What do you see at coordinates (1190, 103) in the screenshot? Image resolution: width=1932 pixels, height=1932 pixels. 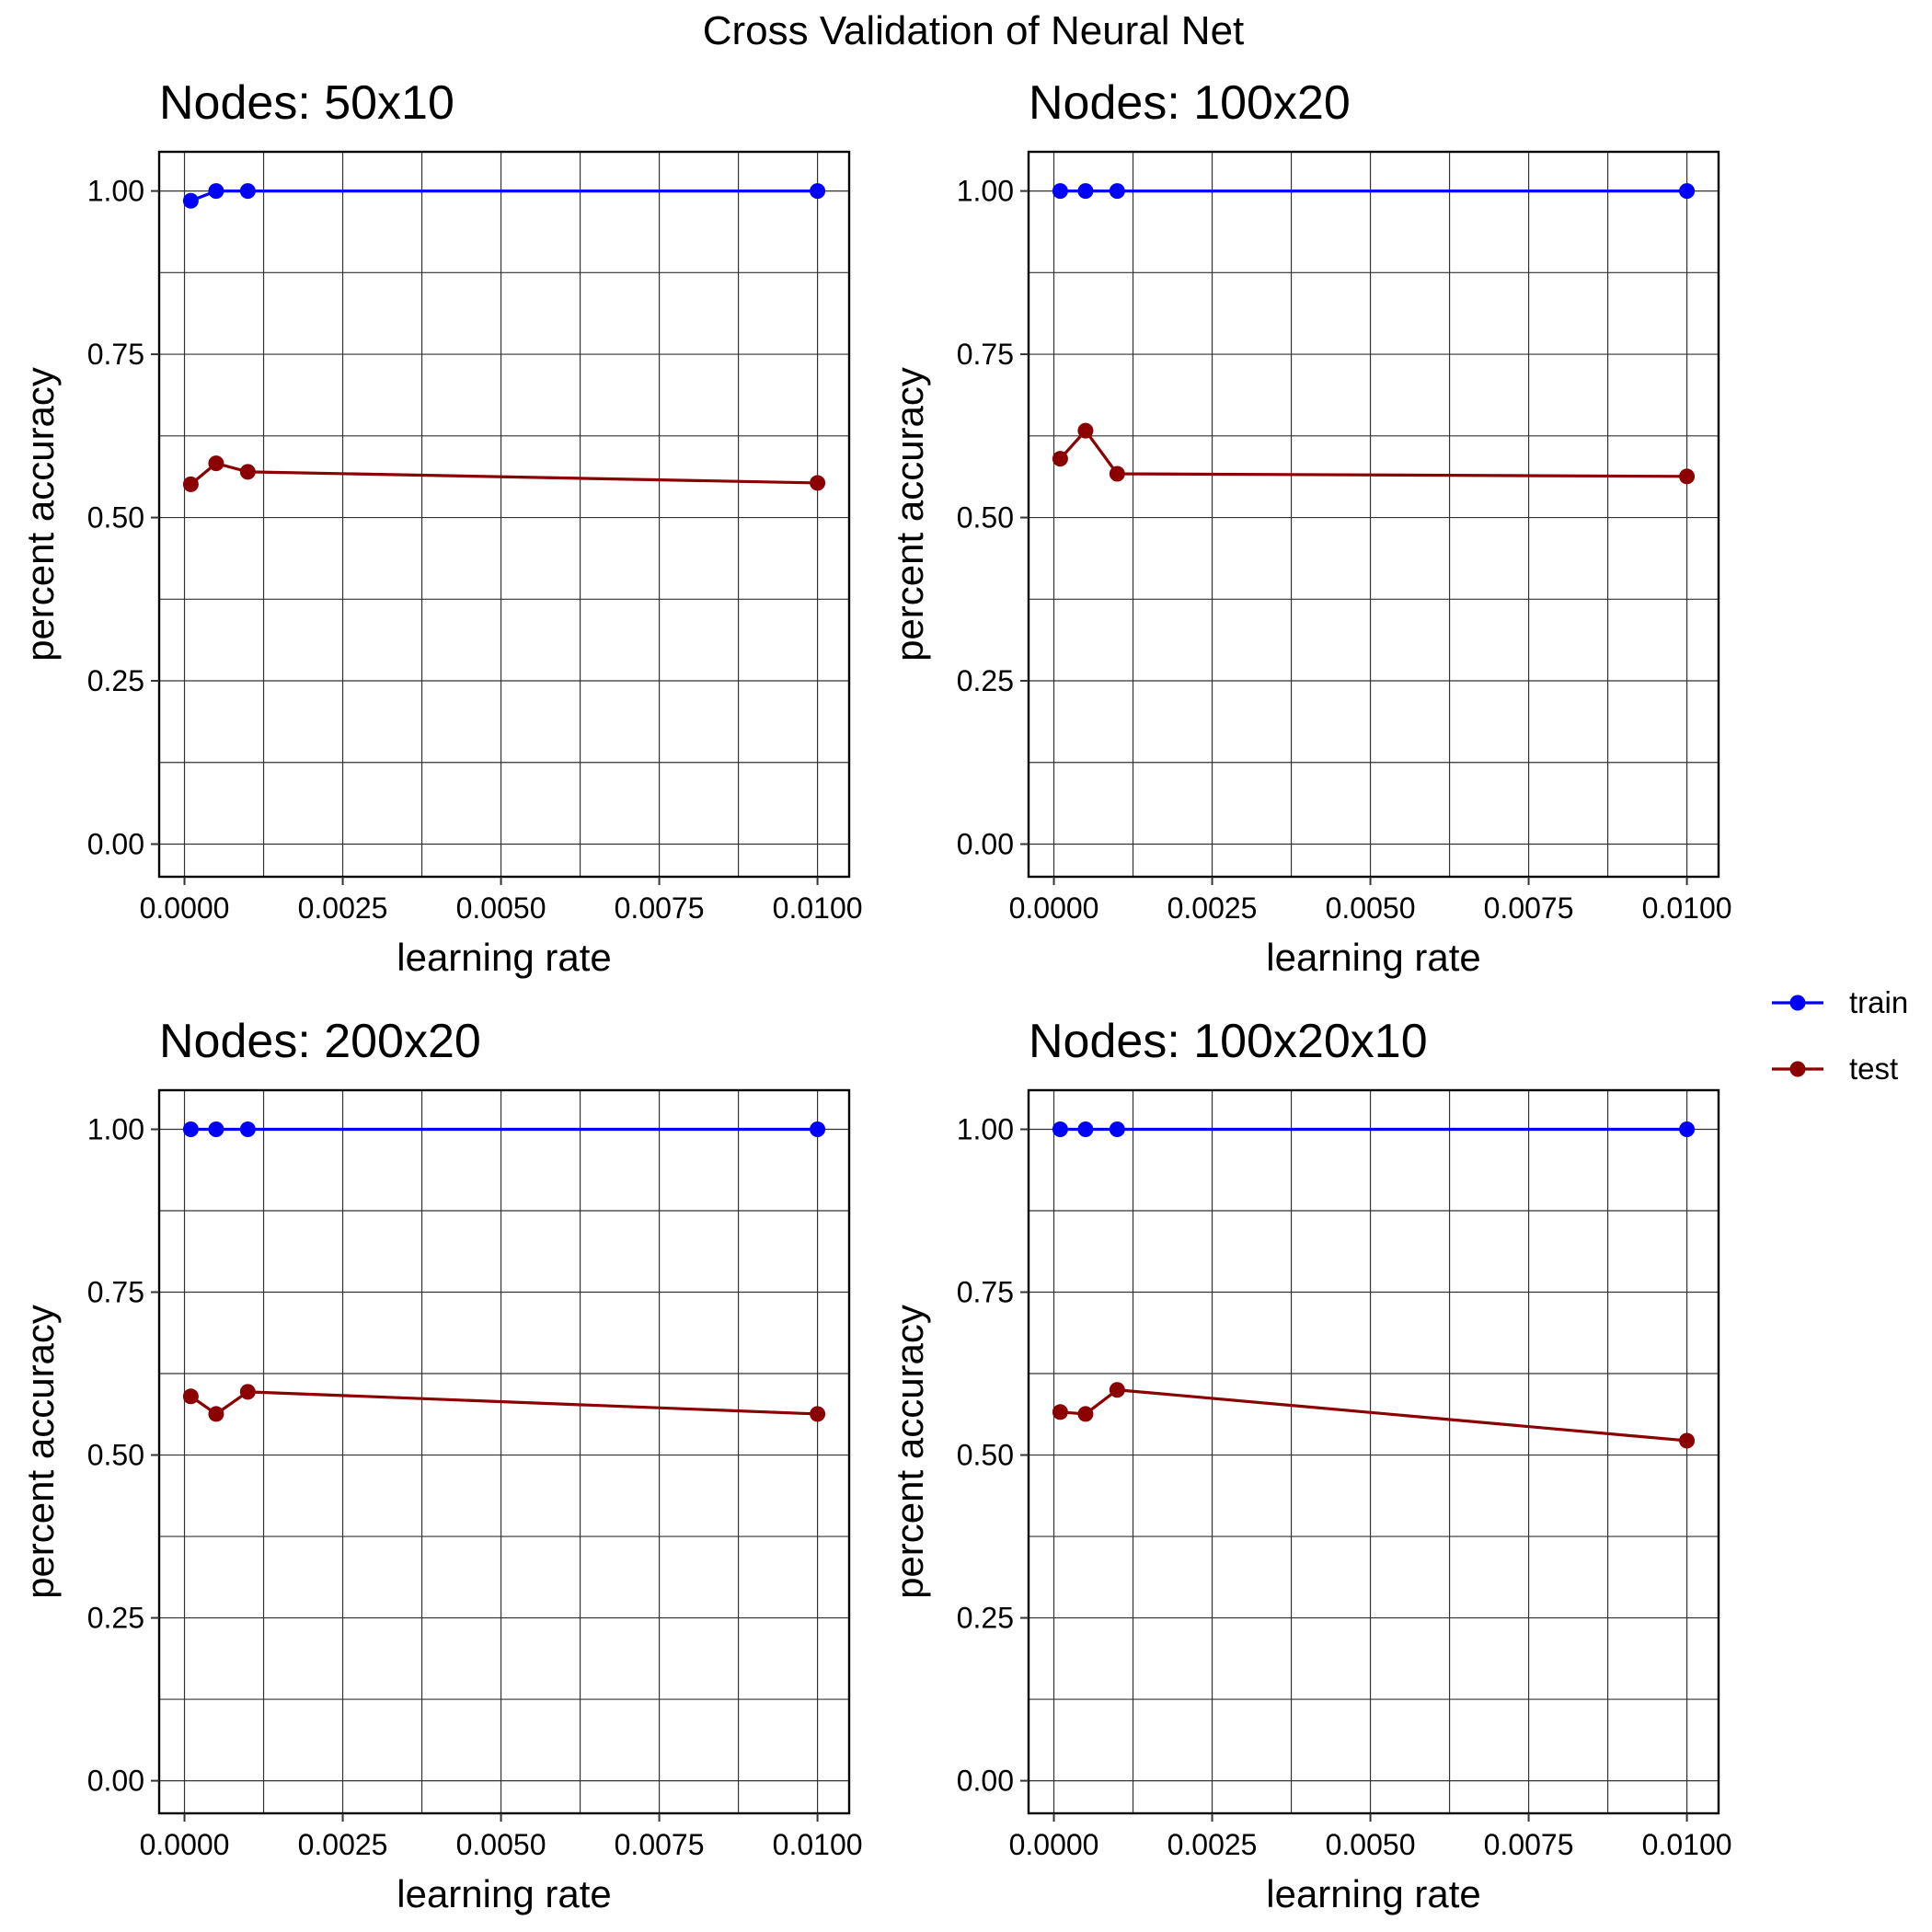 I see `panel-title: Nodes: 100x20` at bounding box center [1190, 103].